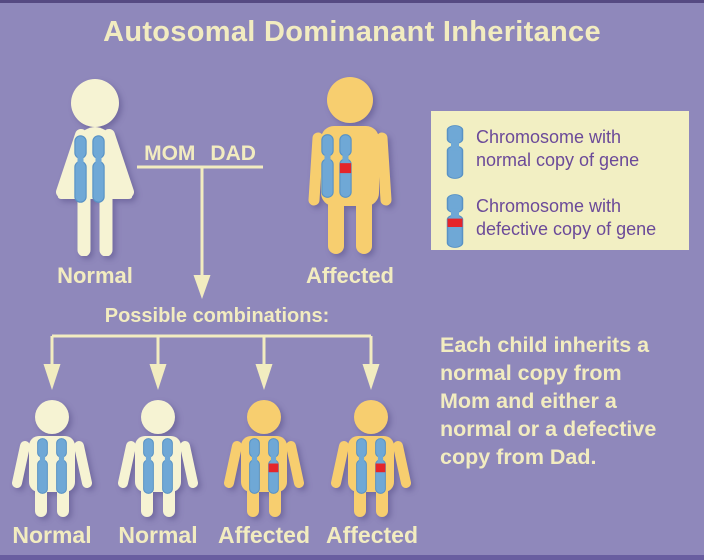 This screenshot has width=704, height=560. I want to click on father-status-label: Affected, so click(349, 275).